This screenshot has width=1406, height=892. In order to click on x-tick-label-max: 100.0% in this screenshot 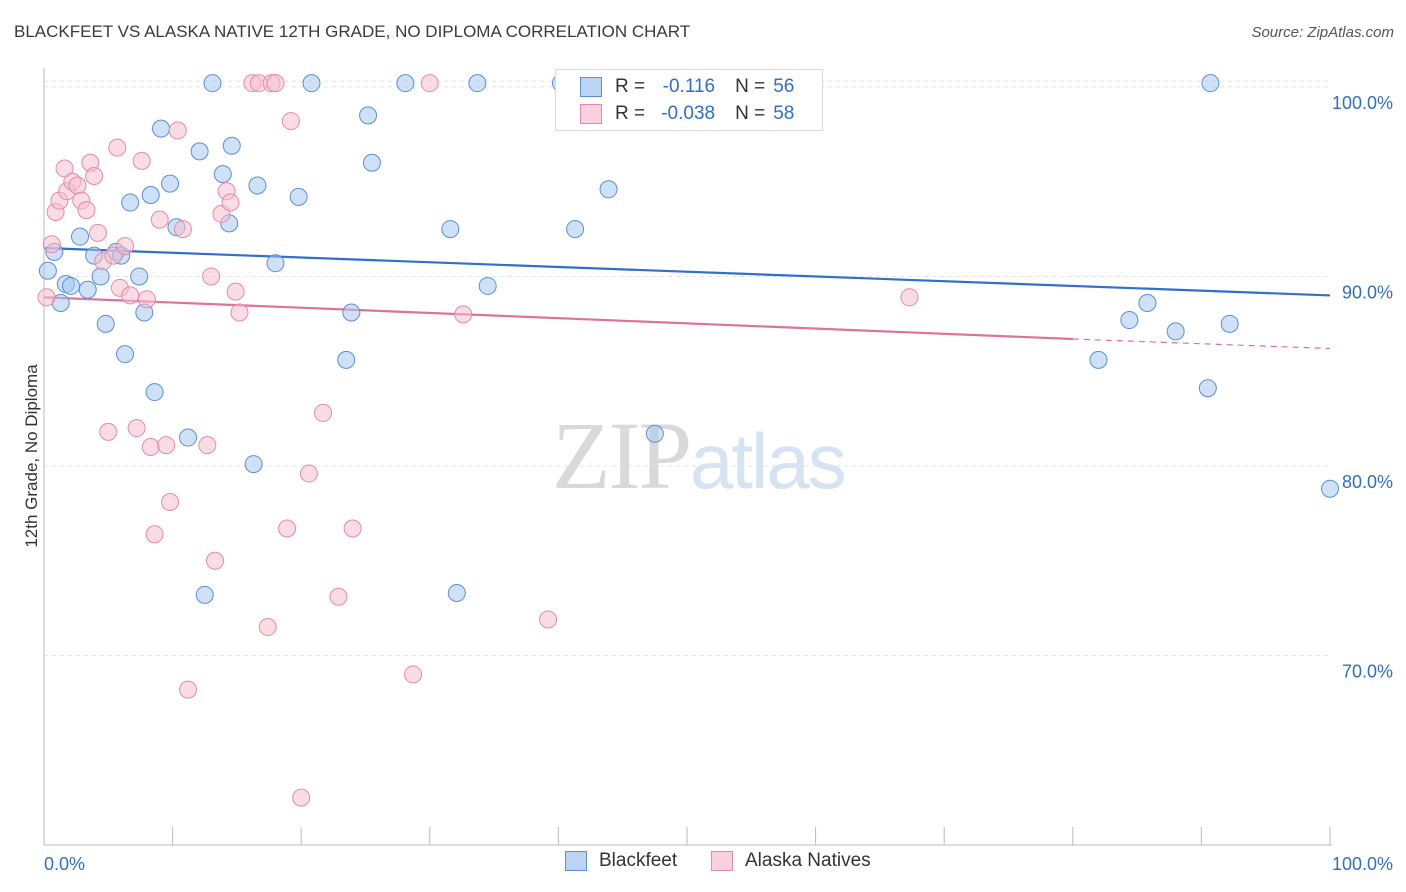, I will do `click(1362, 864)`.